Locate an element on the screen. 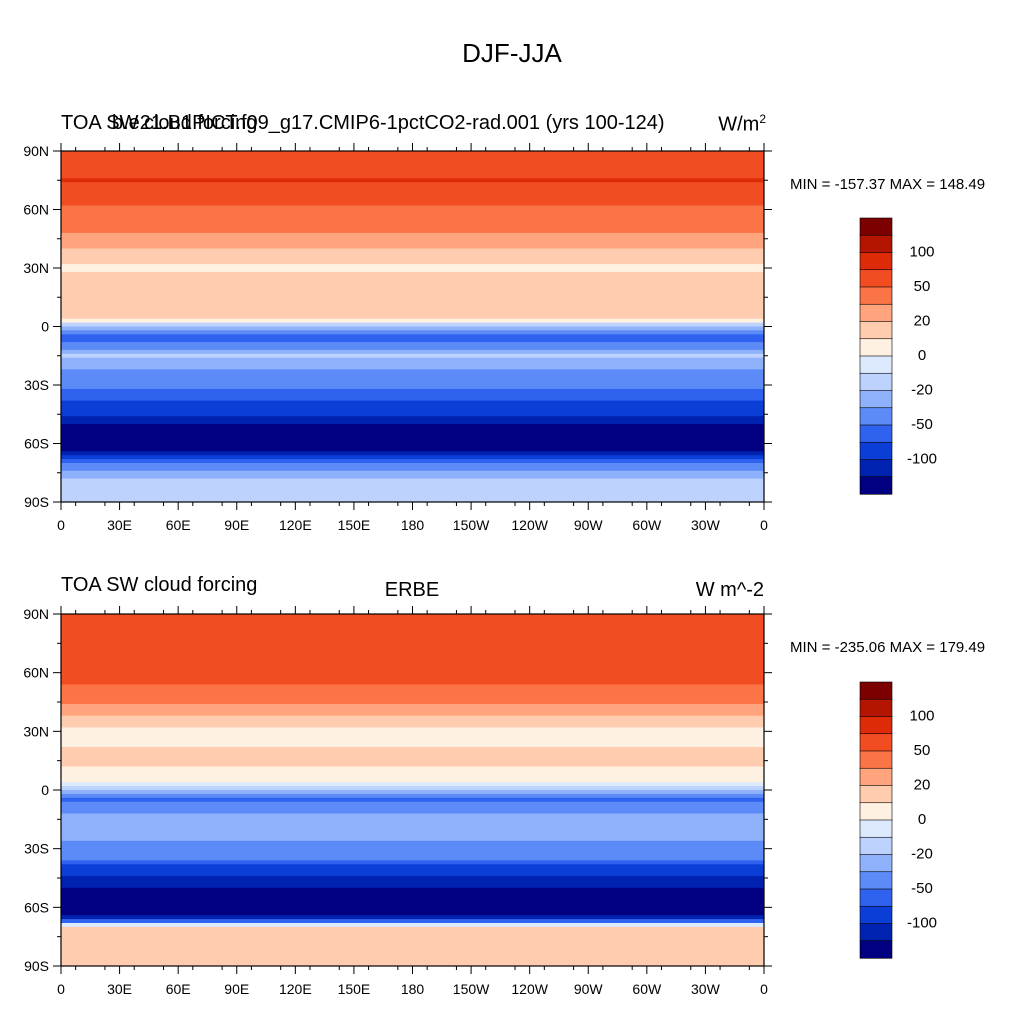 The width and height of the screenshot is (1024, 1024). lat-tick-label: 60S is located at coordinates (36, 907).